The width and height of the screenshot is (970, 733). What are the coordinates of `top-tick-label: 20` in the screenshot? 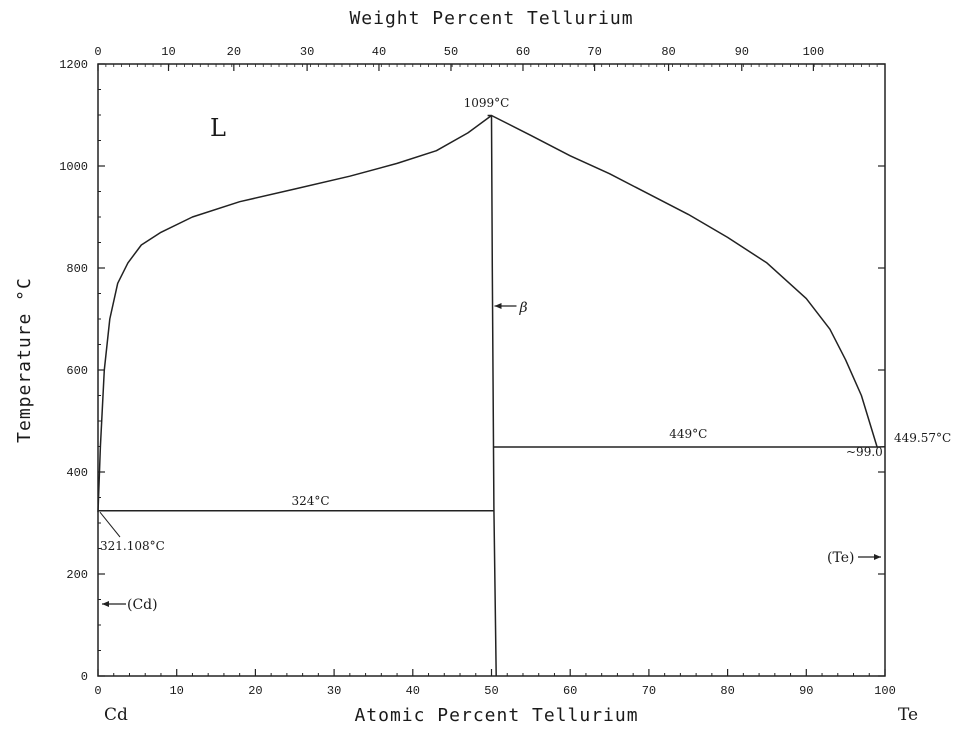 It's located at (234, 52).